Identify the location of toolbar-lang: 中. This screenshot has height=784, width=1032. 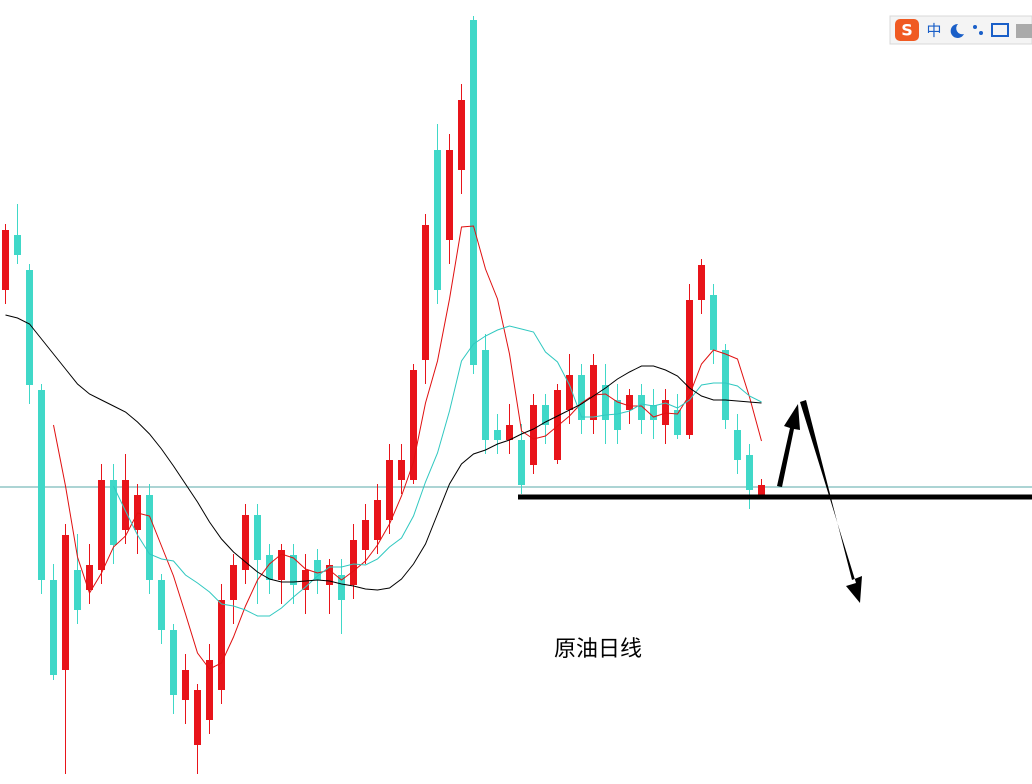
(933, 31).